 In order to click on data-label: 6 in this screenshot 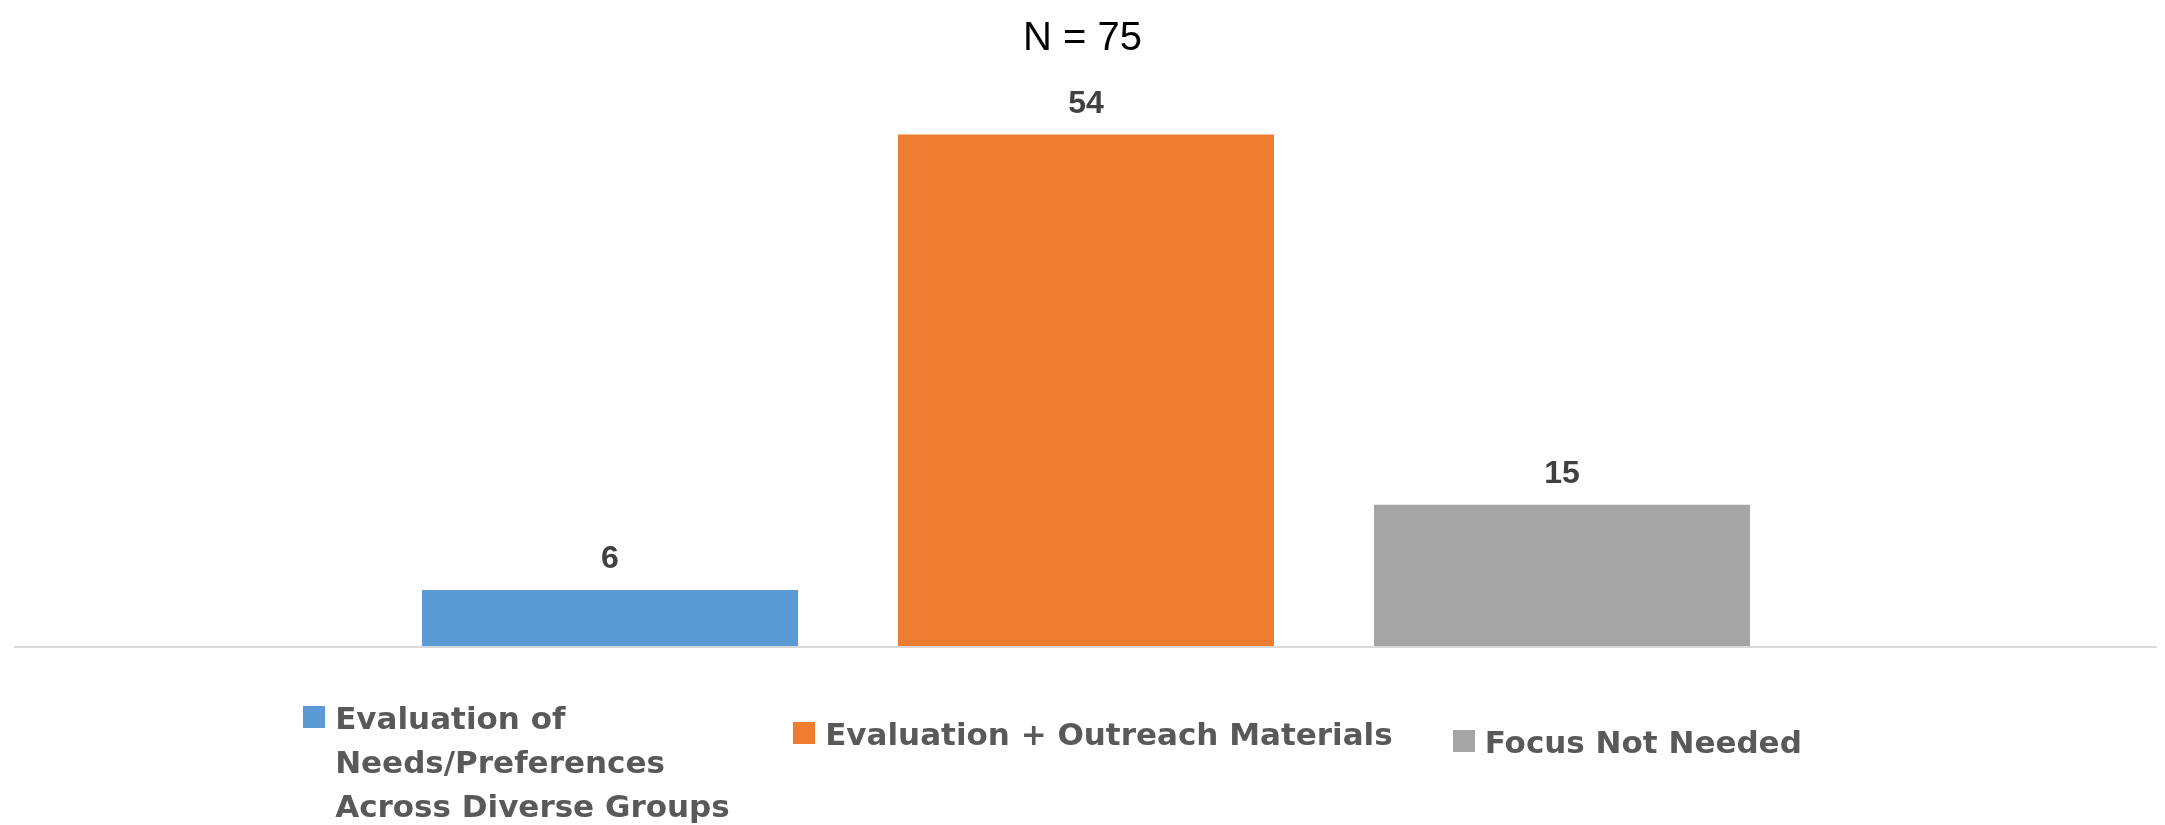, I will do `click(610, 557)`.